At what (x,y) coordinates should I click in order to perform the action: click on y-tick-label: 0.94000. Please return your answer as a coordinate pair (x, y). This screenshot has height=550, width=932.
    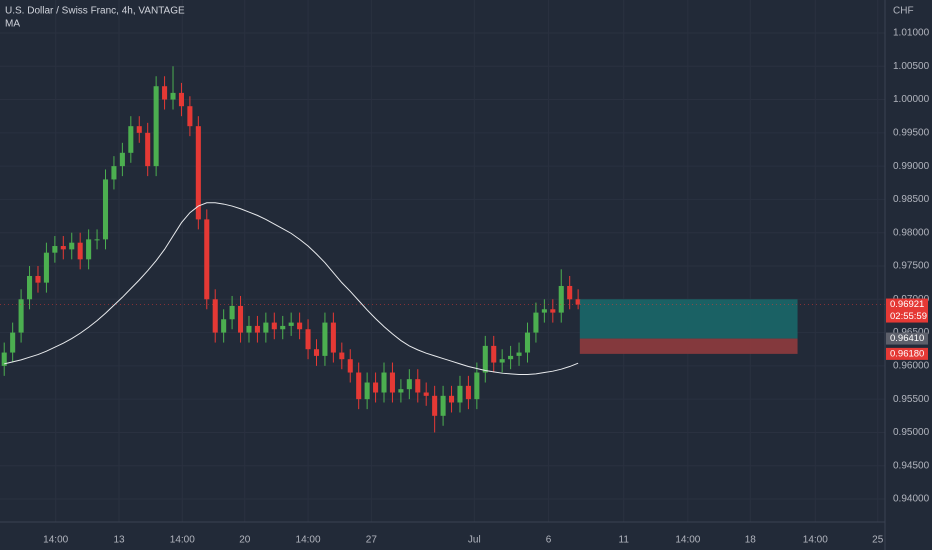
    Looking at the image, I should click on (911, 499).